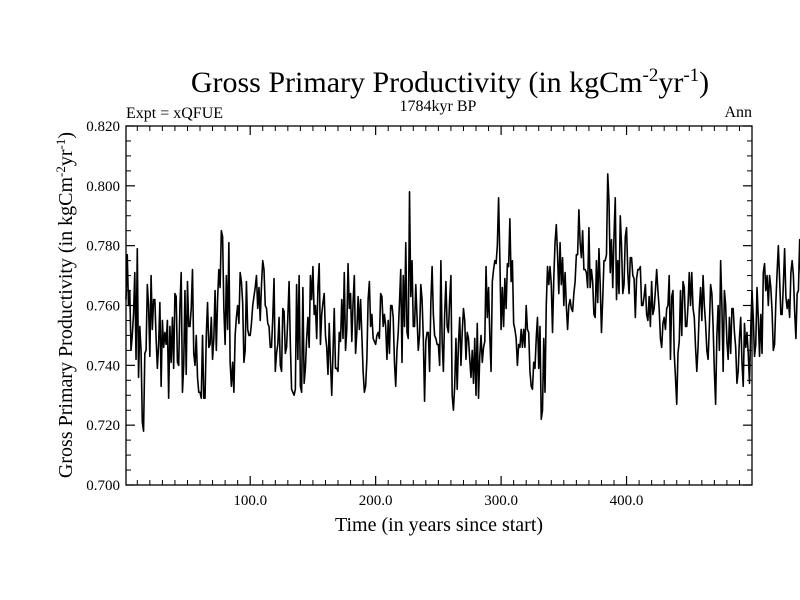  I want to click on y-axis-label-sup2: -1, so click(60, 144).